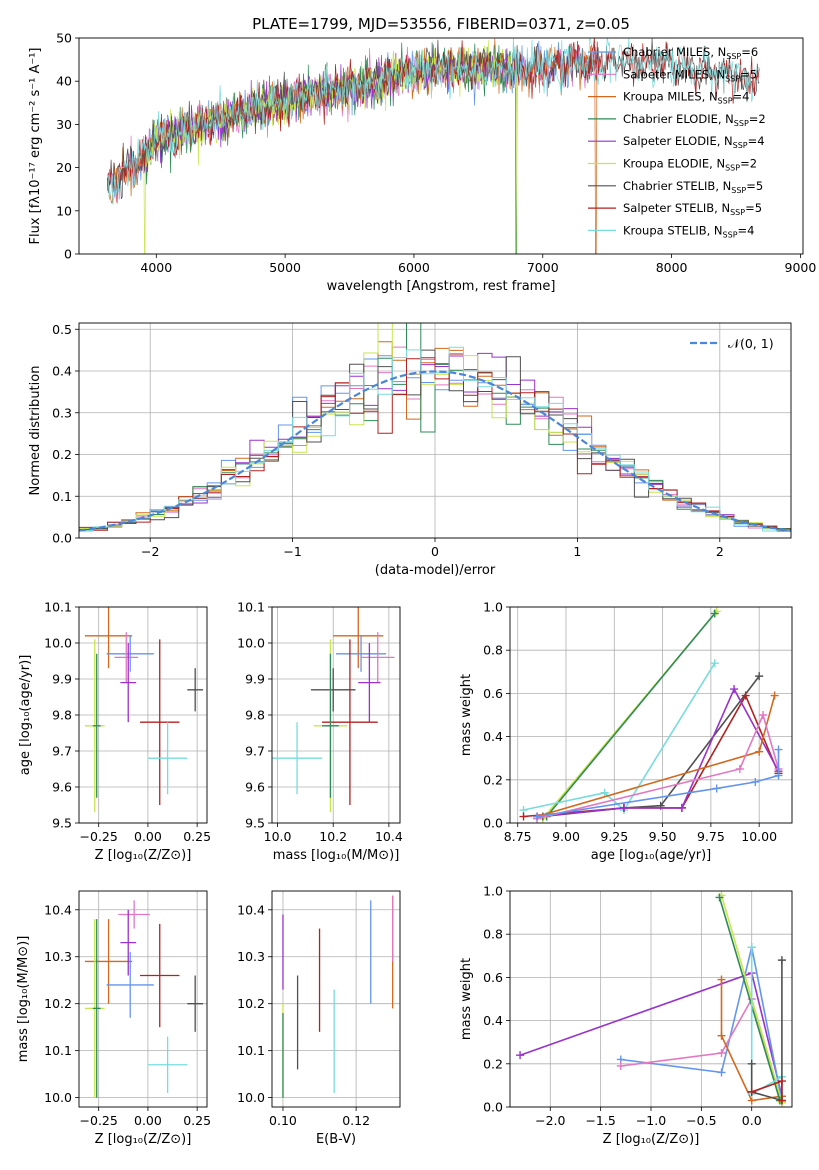 The image size is (819, 1170). What do you see at coordinates (493, 607) in the screenshot?
I see `y-tick-label: 1.0` at bounding box center [493, 607].